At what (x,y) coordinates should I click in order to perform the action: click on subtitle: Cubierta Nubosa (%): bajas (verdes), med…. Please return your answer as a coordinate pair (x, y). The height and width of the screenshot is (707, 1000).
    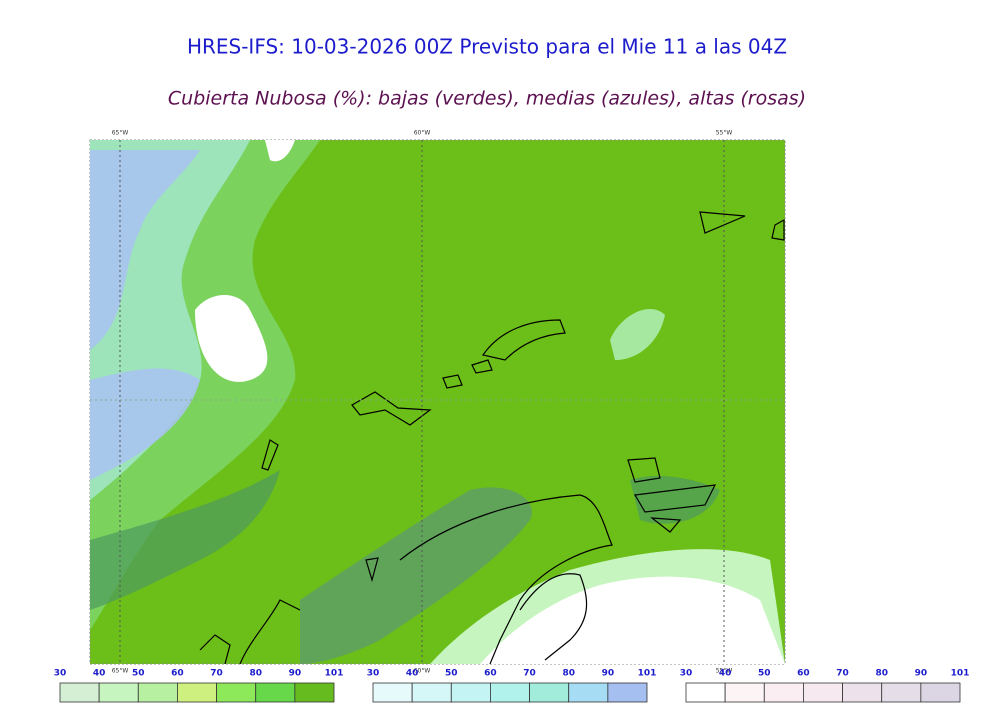
    Looking at the image, I should click on (487, 99).